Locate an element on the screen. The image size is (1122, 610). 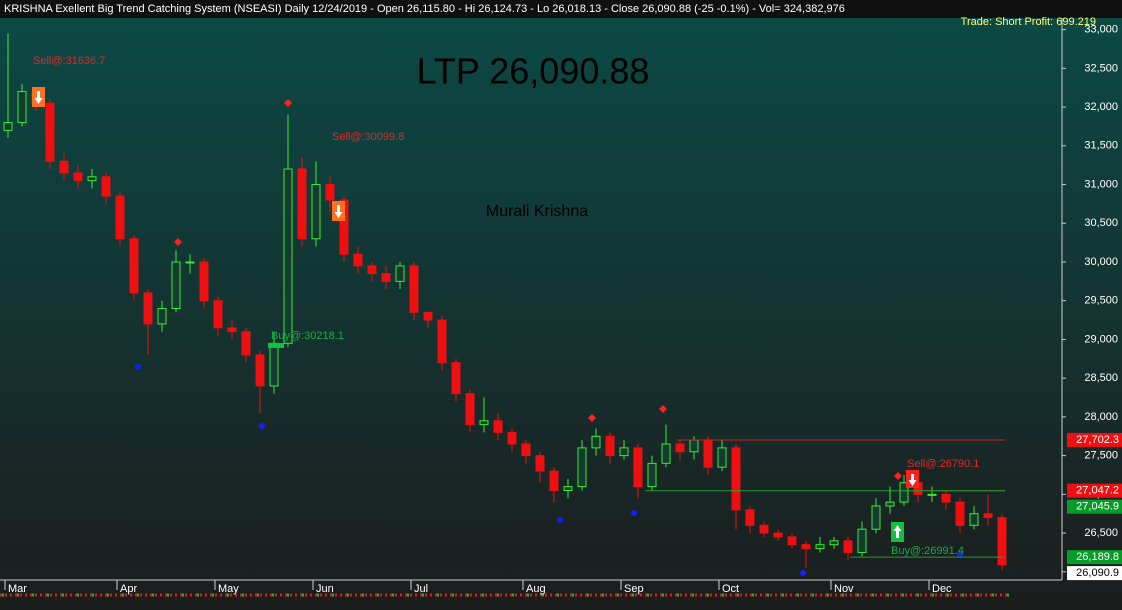
signal-label: Buy@:30218.1 is located at coordinates (307, 336).